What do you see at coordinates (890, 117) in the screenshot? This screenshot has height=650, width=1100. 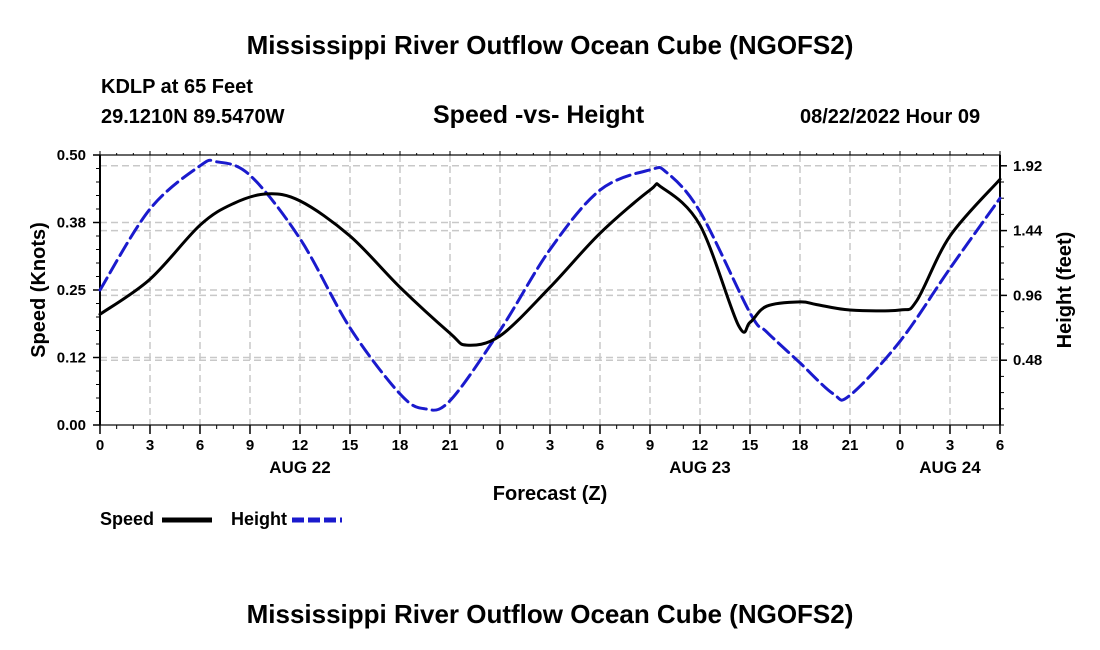 I see `forecast-datetime: 08/22/2022 Hour 09` at bounding box center [890, 117].